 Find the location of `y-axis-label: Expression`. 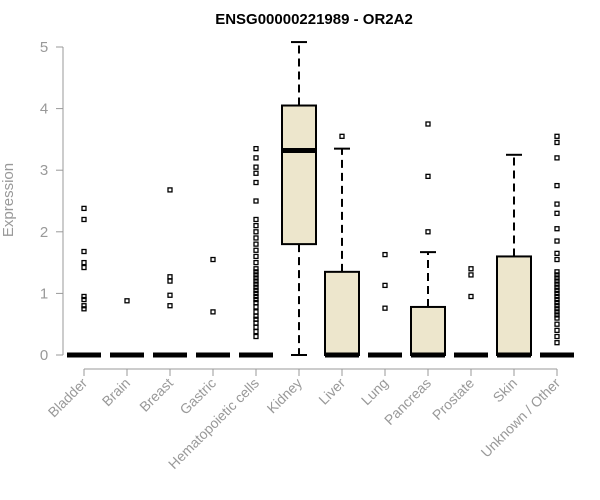

y-axis-label: Expression is located at coordinates (8, 200).